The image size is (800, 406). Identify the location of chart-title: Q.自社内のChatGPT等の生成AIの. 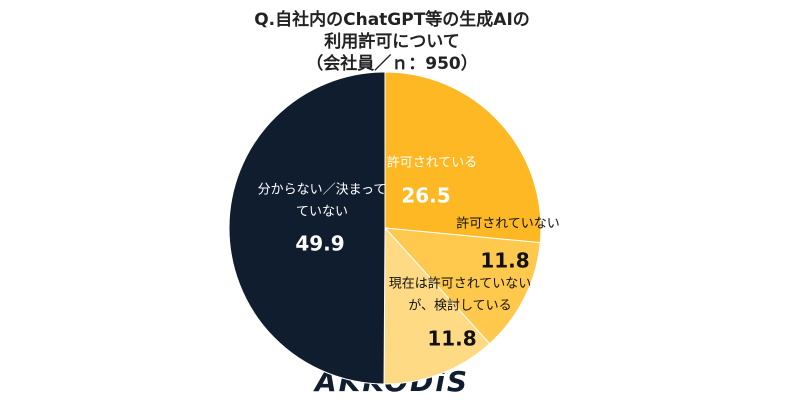
(392, 19).